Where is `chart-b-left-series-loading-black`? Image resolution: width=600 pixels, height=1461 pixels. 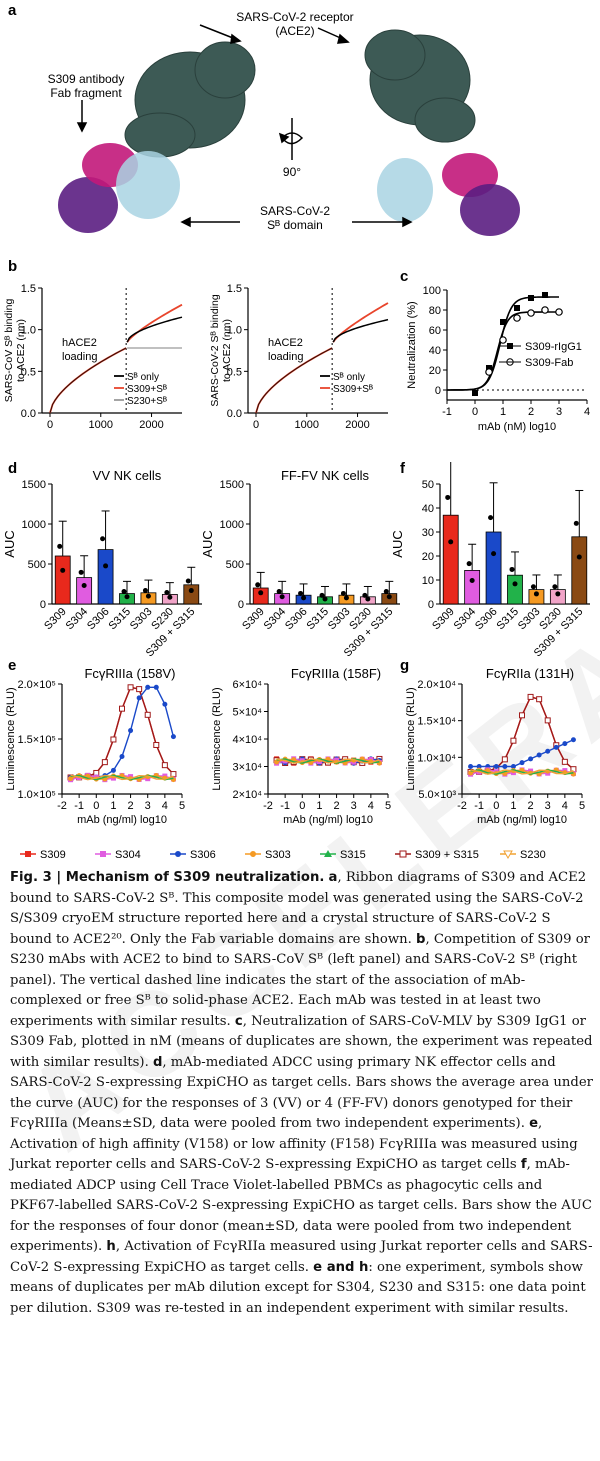 chart-b-left-series-loading-black is located at coordinates (88, 380).